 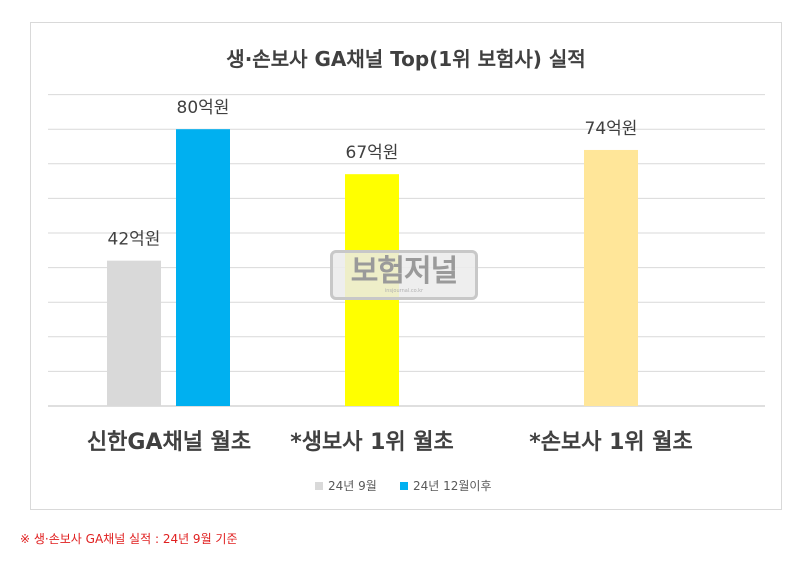 I want to click on bar-series1-cat0, so click(x=203, y=267).